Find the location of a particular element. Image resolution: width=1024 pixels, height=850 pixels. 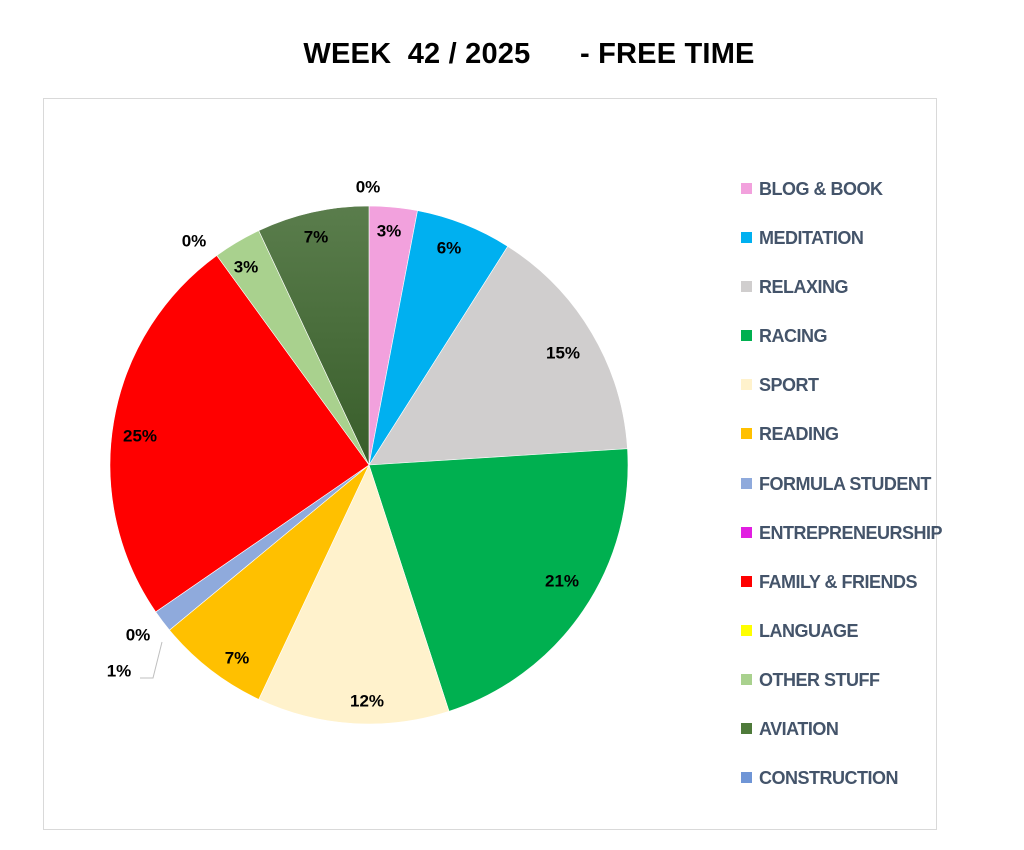

leader-line-formula-student is located at coordinates (151, 660).